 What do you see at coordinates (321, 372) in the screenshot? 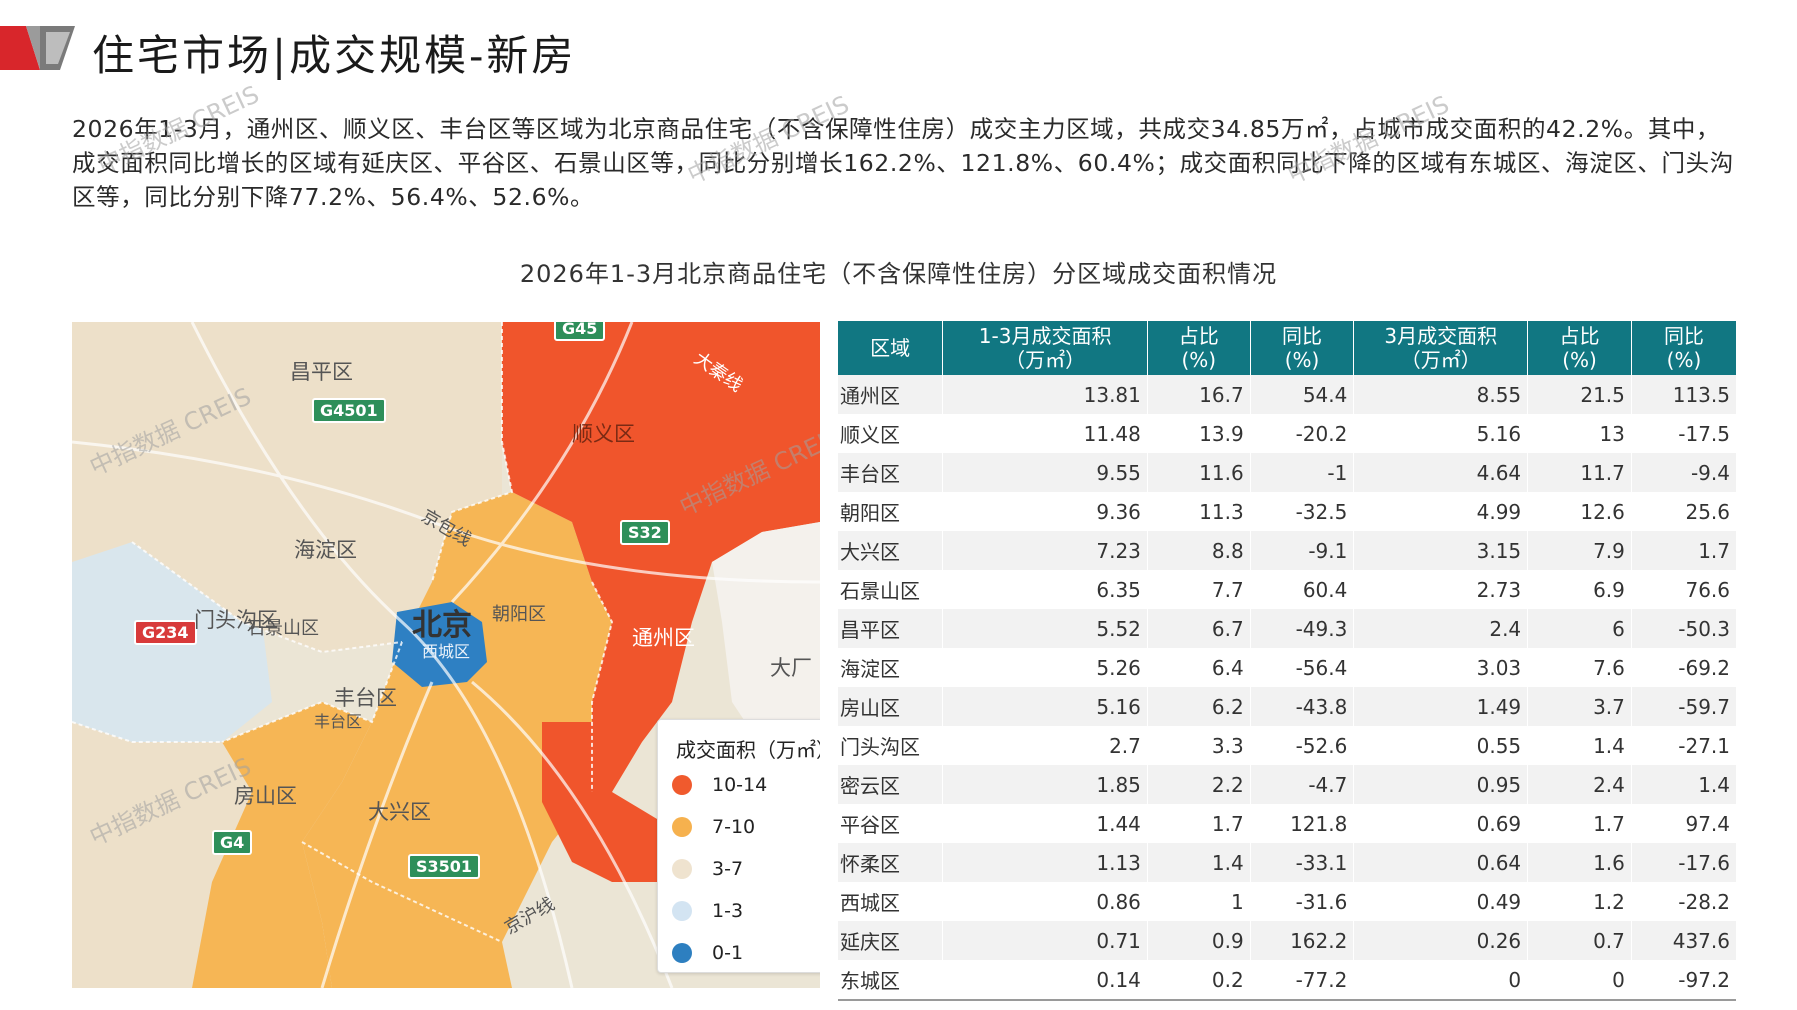
I see `map-label-changping: 昌平区` at bounding box center [321, 372].